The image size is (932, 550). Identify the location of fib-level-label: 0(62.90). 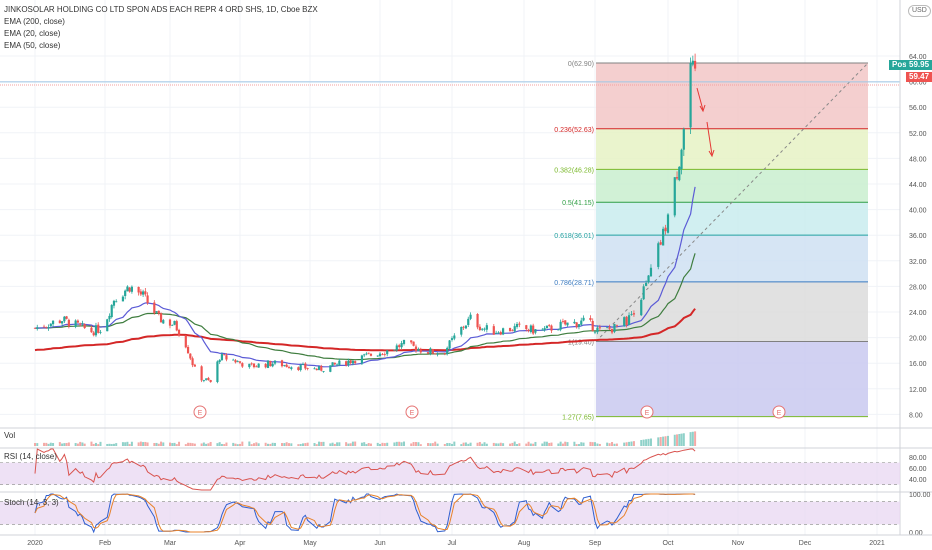
(581, 64).